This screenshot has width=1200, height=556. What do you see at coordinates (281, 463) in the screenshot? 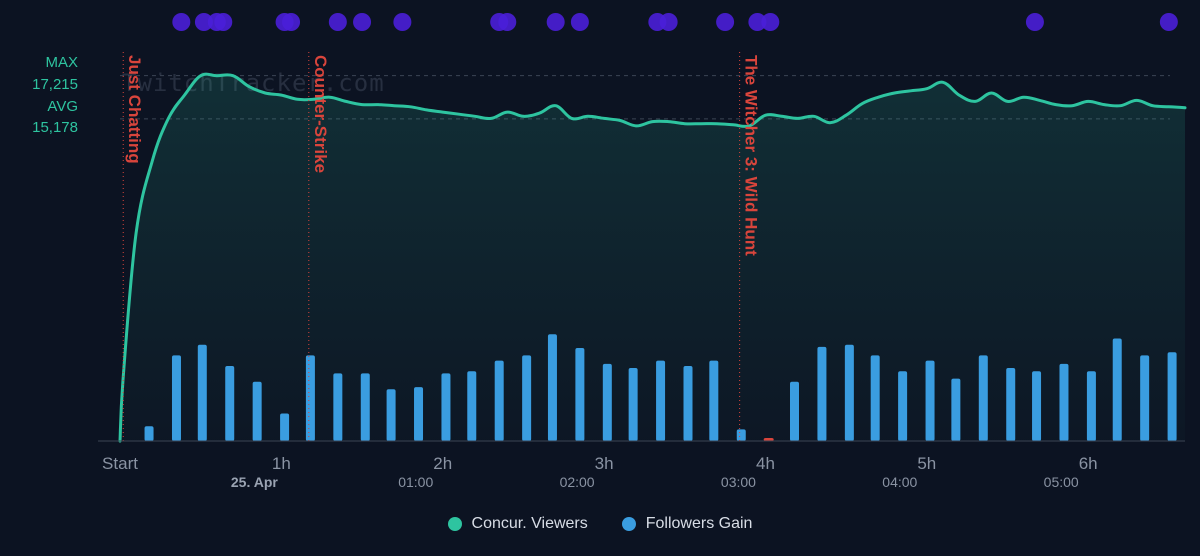
I see `x-tick-label: 1h` at bounding box center [281, 463].